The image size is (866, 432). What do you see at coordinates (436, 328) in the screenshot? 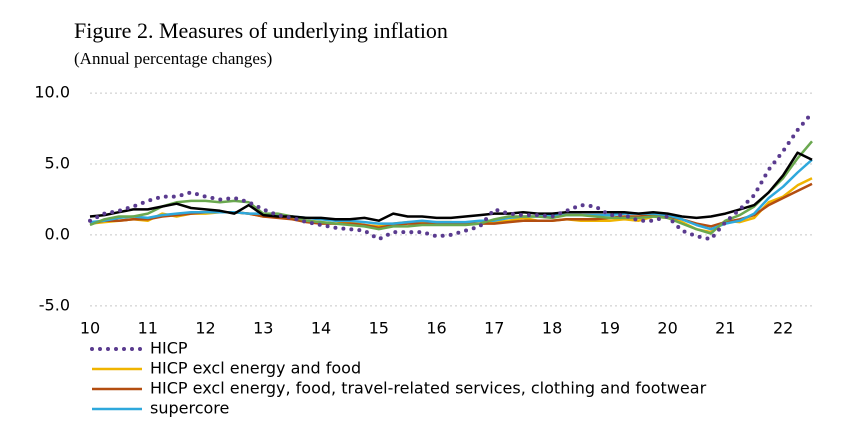
I see `x-tick-label: 16` at bounding box center [436, 328].